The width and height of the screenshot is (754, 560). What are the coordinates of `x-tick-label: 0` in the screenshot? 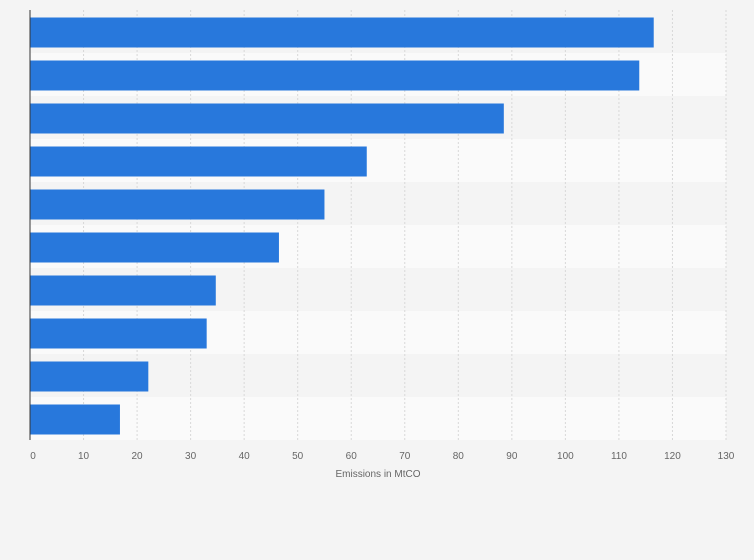 It's located at (33, 456).